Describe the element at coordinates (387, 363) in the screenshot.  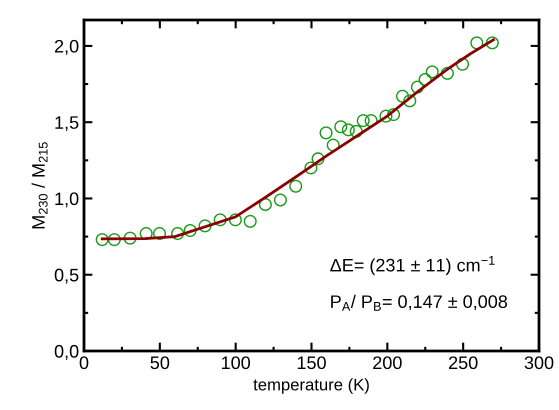
I see `x-tick-label: 200` at that location.